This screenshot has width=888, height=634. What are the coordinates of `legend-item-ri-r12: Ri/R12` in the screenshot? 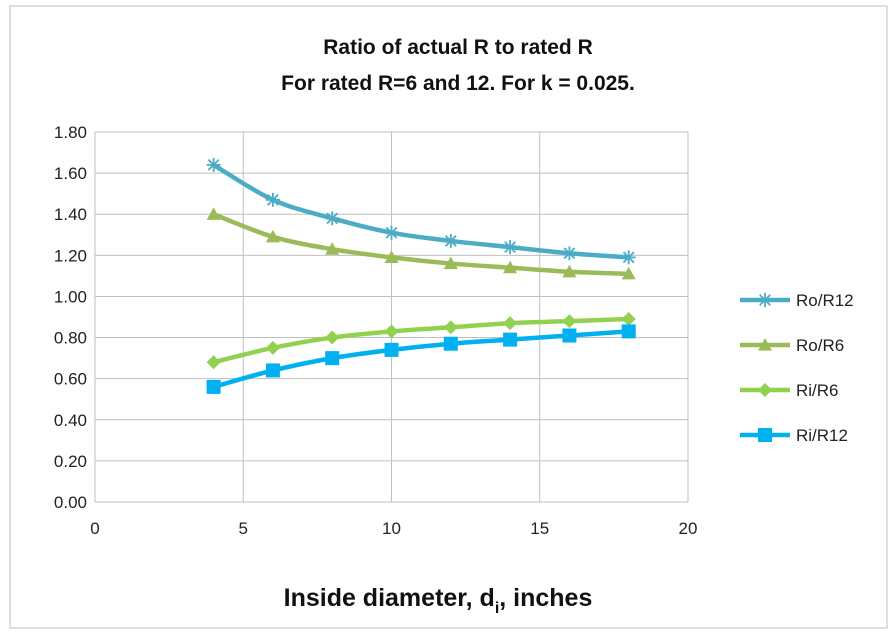 It's located at (794, 435).